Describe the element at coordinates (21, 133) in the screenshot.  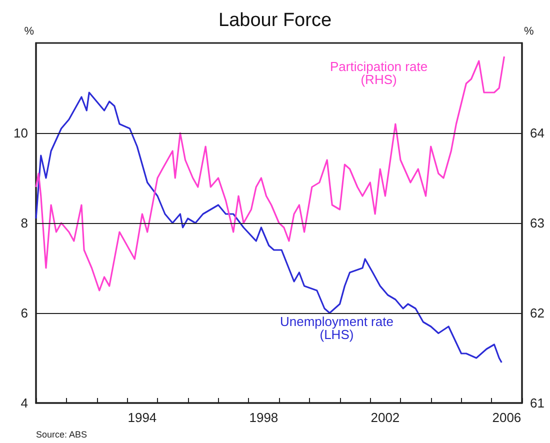
I see `y-tick-label: 10` at that location.